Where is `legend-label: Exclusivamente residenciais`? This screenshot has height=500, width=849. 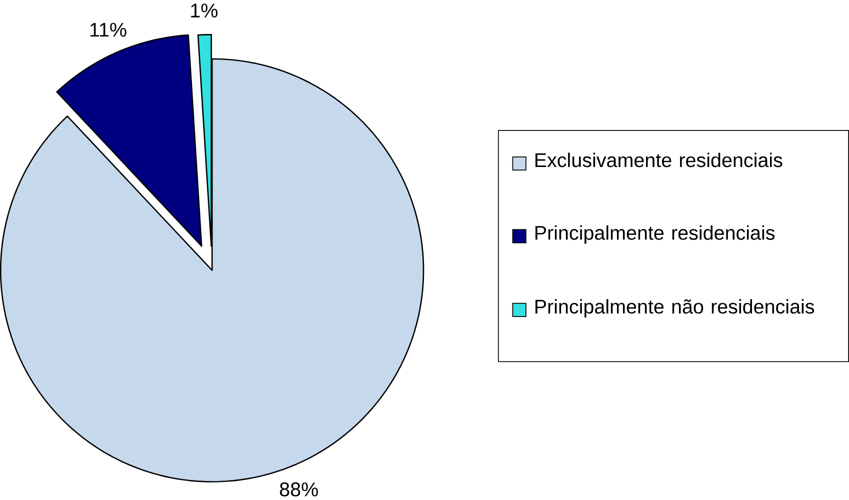 legend-label: Exclusivamente residenciais is located at coordinates (658, 160).